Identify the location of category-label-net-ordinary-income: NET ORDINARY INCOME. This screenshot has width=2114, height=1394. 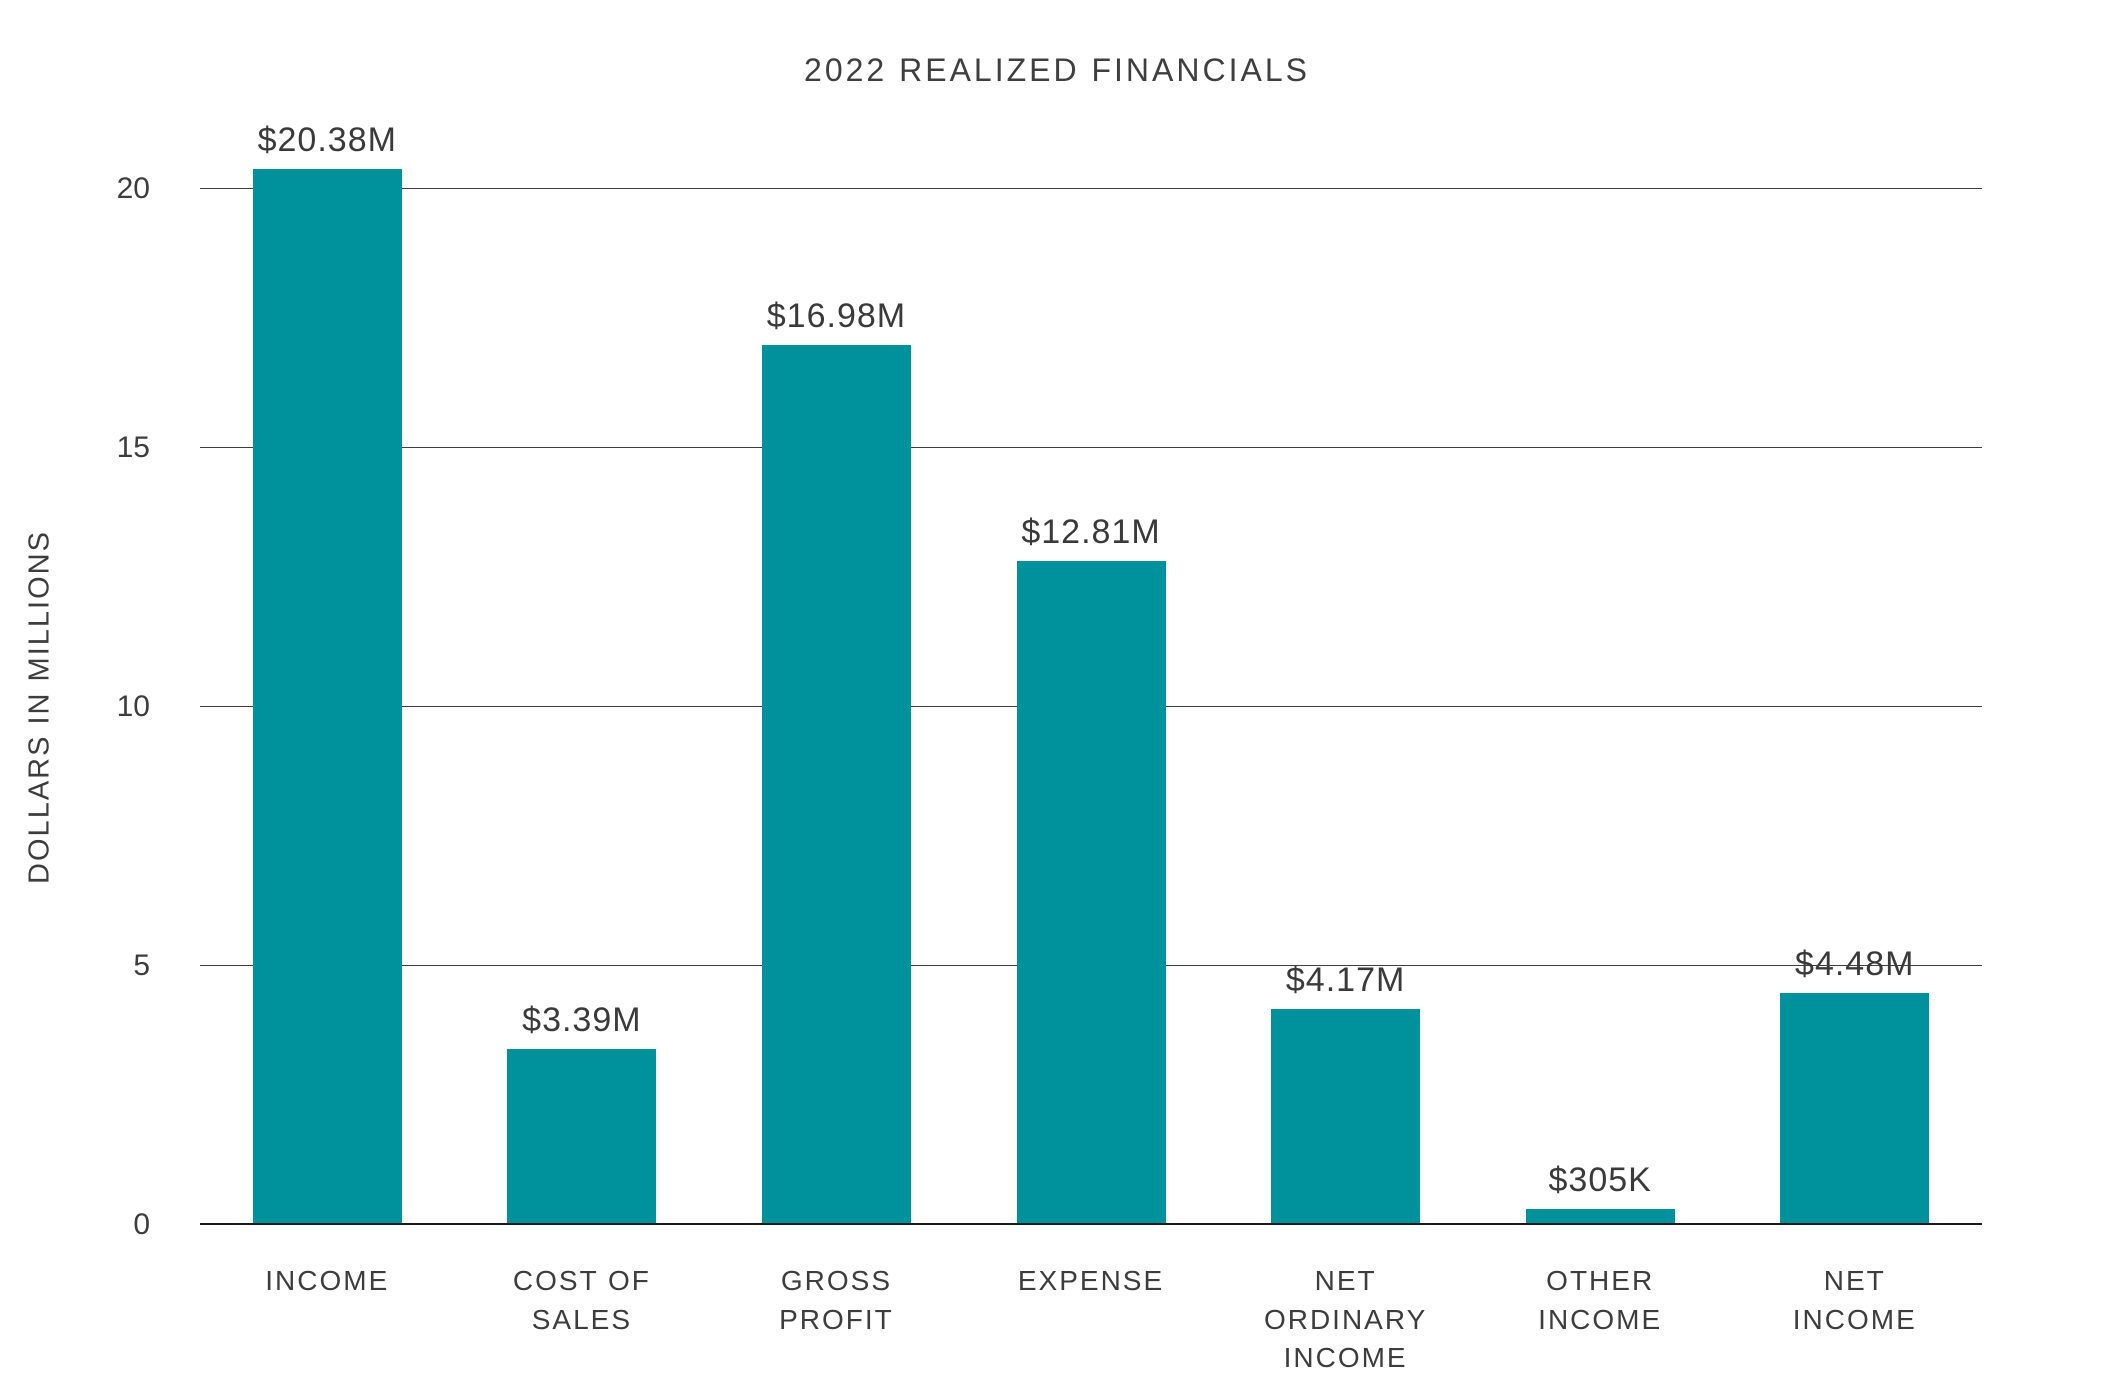
(1345, 1319).